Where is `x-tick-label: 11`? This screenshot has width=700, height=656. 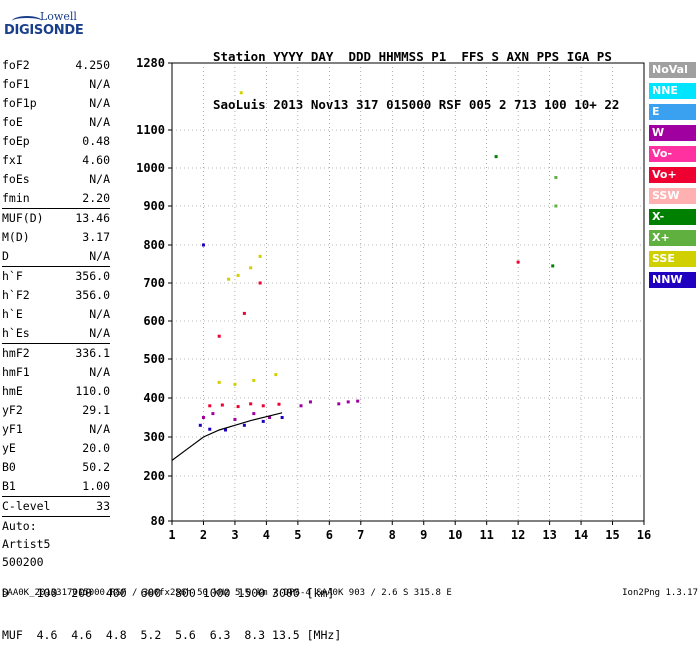
x-tick-label: 11 is located at coordinates (486, 535).